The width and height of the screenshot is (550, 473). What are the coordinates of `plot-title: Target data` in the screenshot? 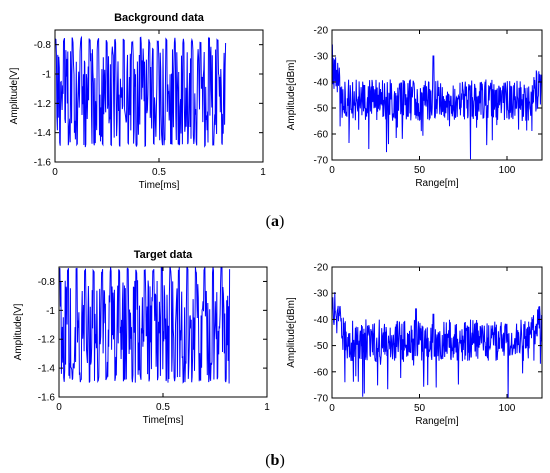 It's located at (163, 255).